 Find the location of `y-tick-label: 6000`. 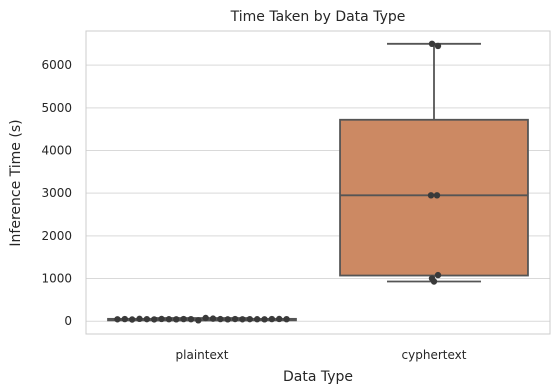

y-tick-label: 6000 is located at coordinates (56, 65).